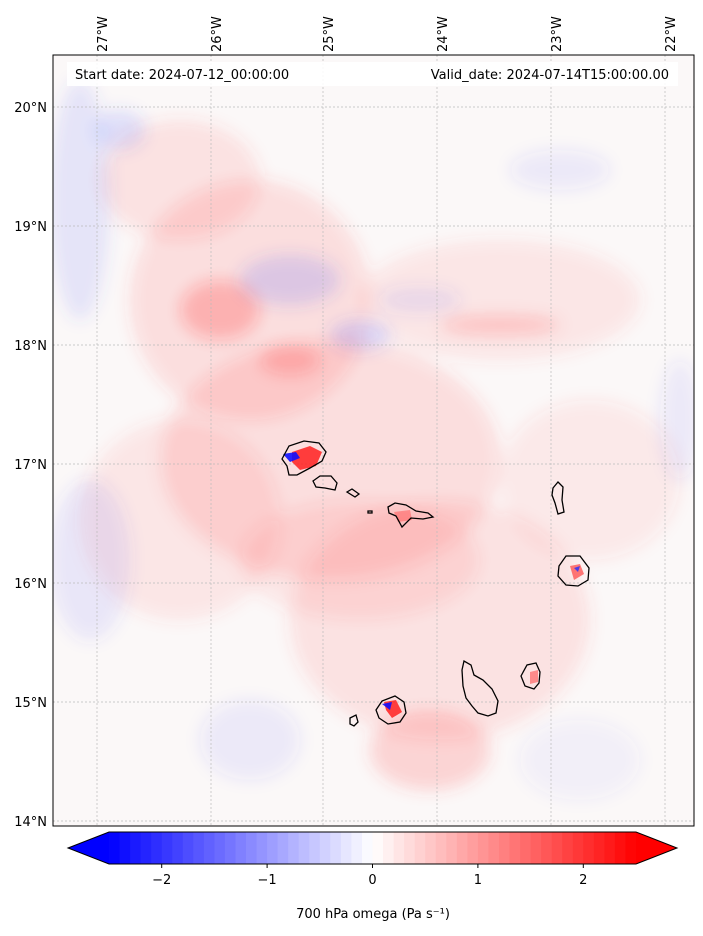  I want to click on island-santo-antao, so click(304, 458).